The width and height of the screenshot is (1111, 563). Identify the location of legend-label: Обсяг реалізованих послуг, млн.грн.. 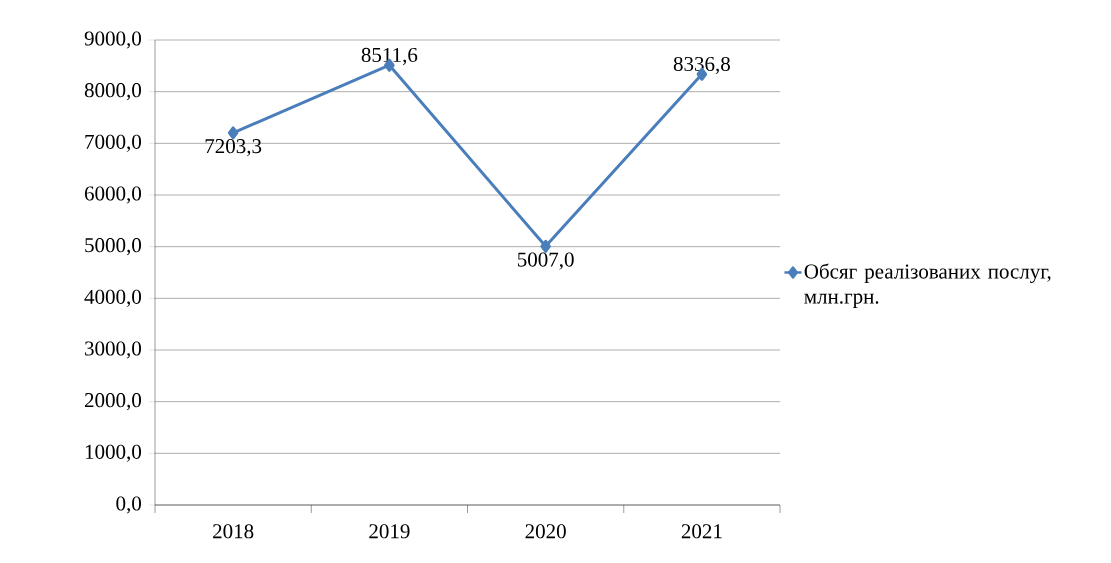
(927, 285).